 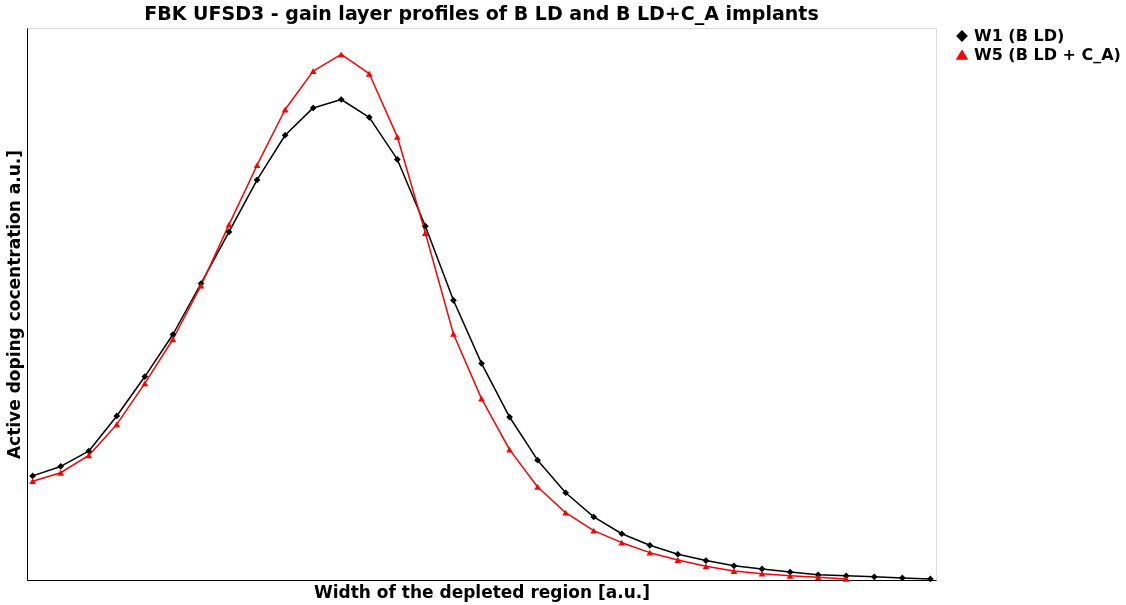 What do you see at coordinates (482, 591) in the screenshot?
I see `x-axis-title: Width of the depleted region [a.u.]` at bounding box center [482, 591].